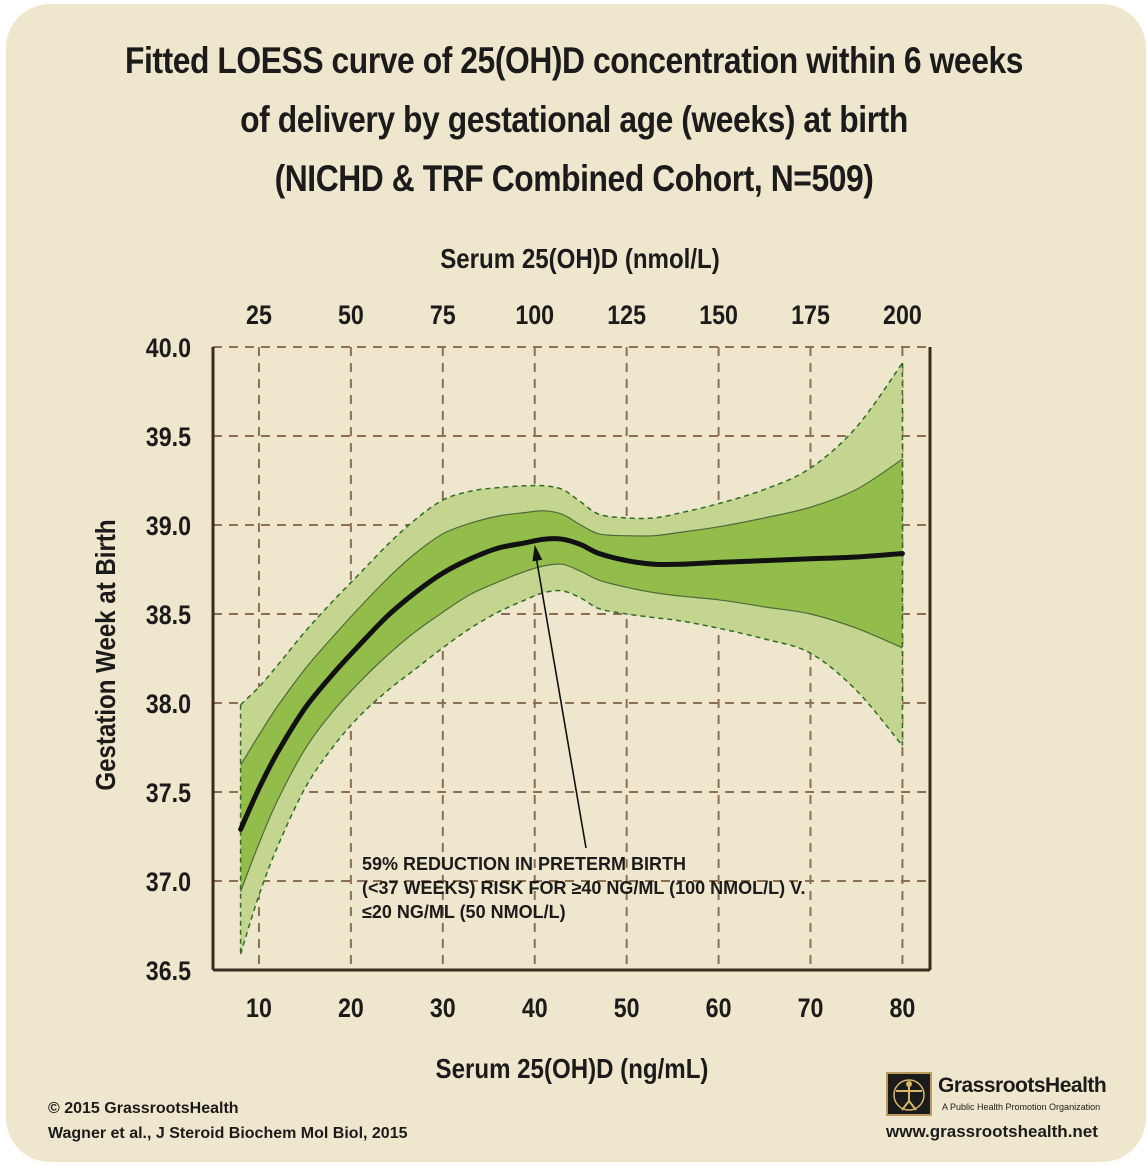  Describe the element at coordinates (811, 1008) in the screenshot. I see `x-tick-70: 70` at that location.